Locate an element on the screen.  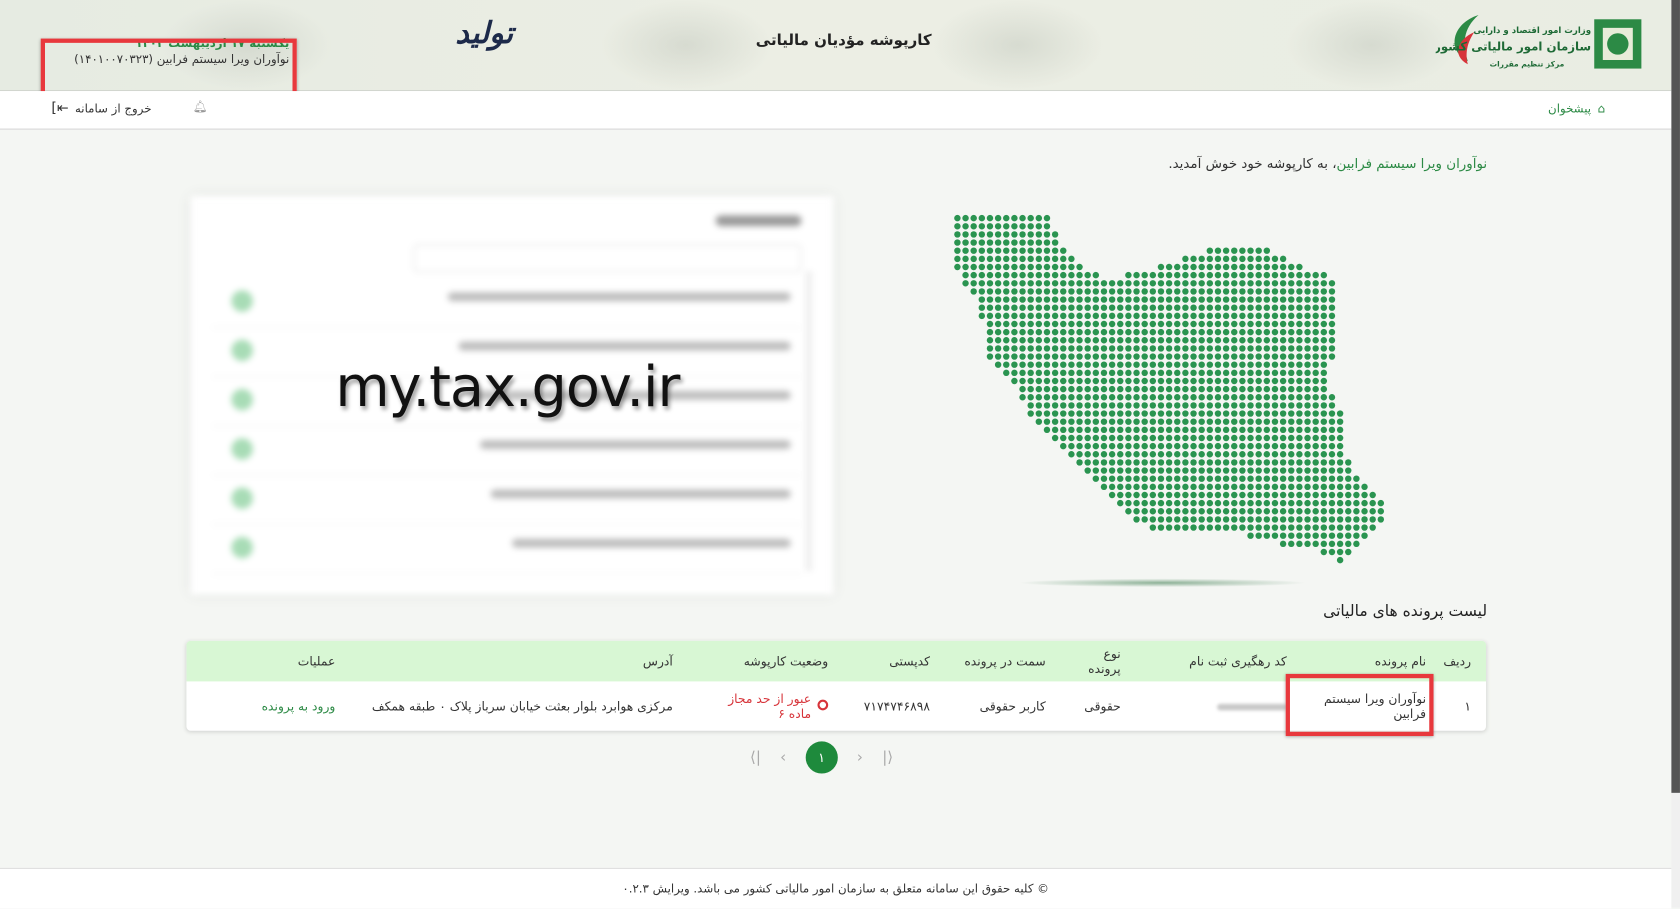
next-page-button: › is located at coordinates (859, 757).